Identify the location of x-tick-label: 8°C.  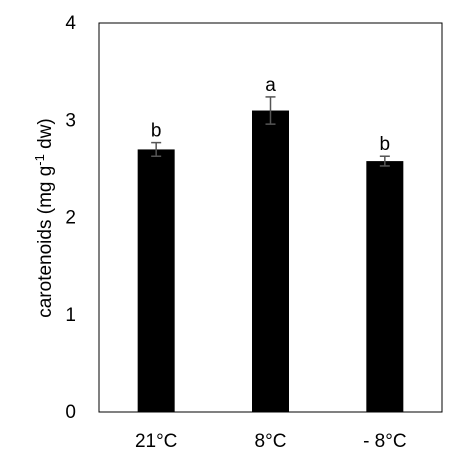
(271, 441).